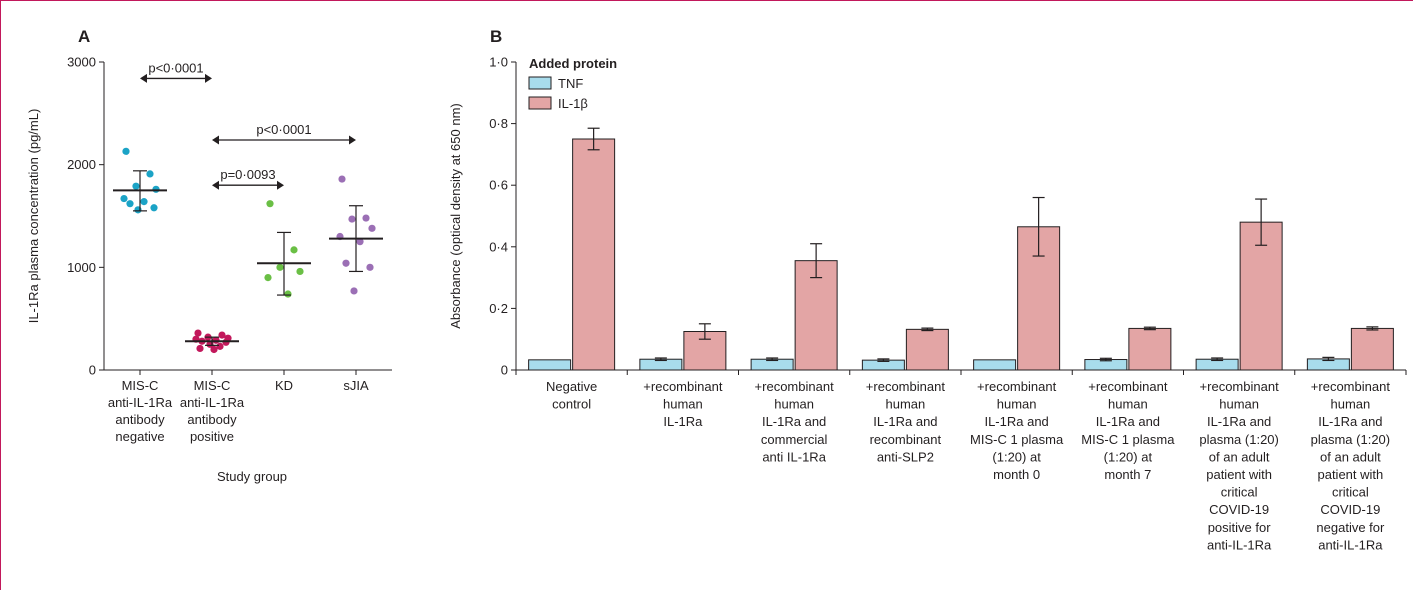 Image resolution: width=1413 pixels, height=595 pixels. I want to click on panel-b-x-tick-label: anti-IL-1Ra, so click(1239, 544).